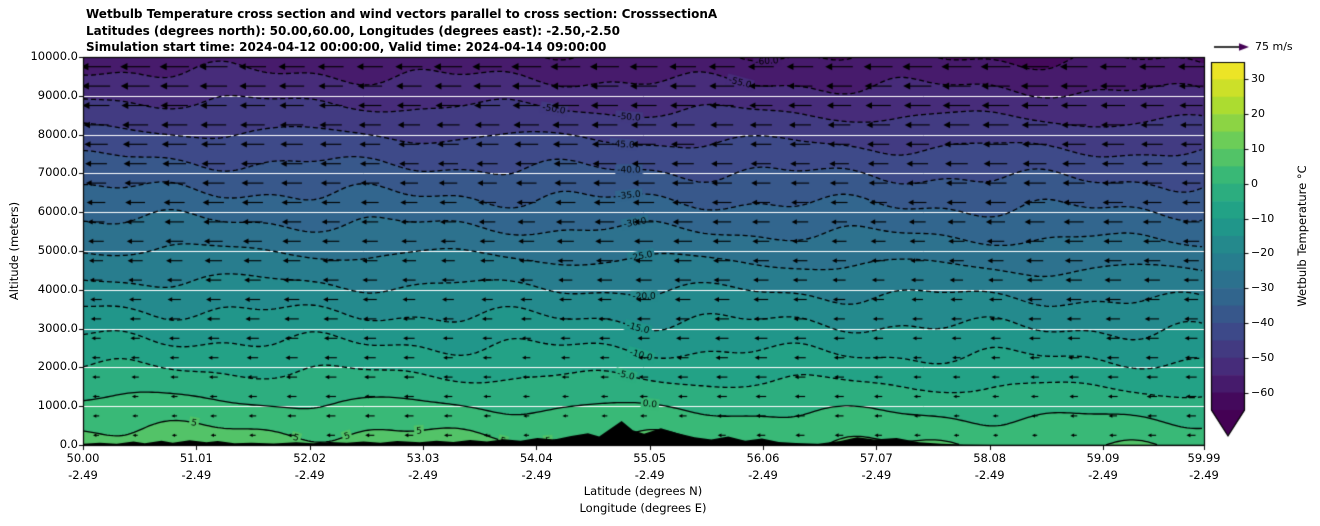  What do you see at coordinates (1204, 466) in the screenshot?
I see `x-tick-label: 59.99 -2.49` at bounding box center [1204, 466].